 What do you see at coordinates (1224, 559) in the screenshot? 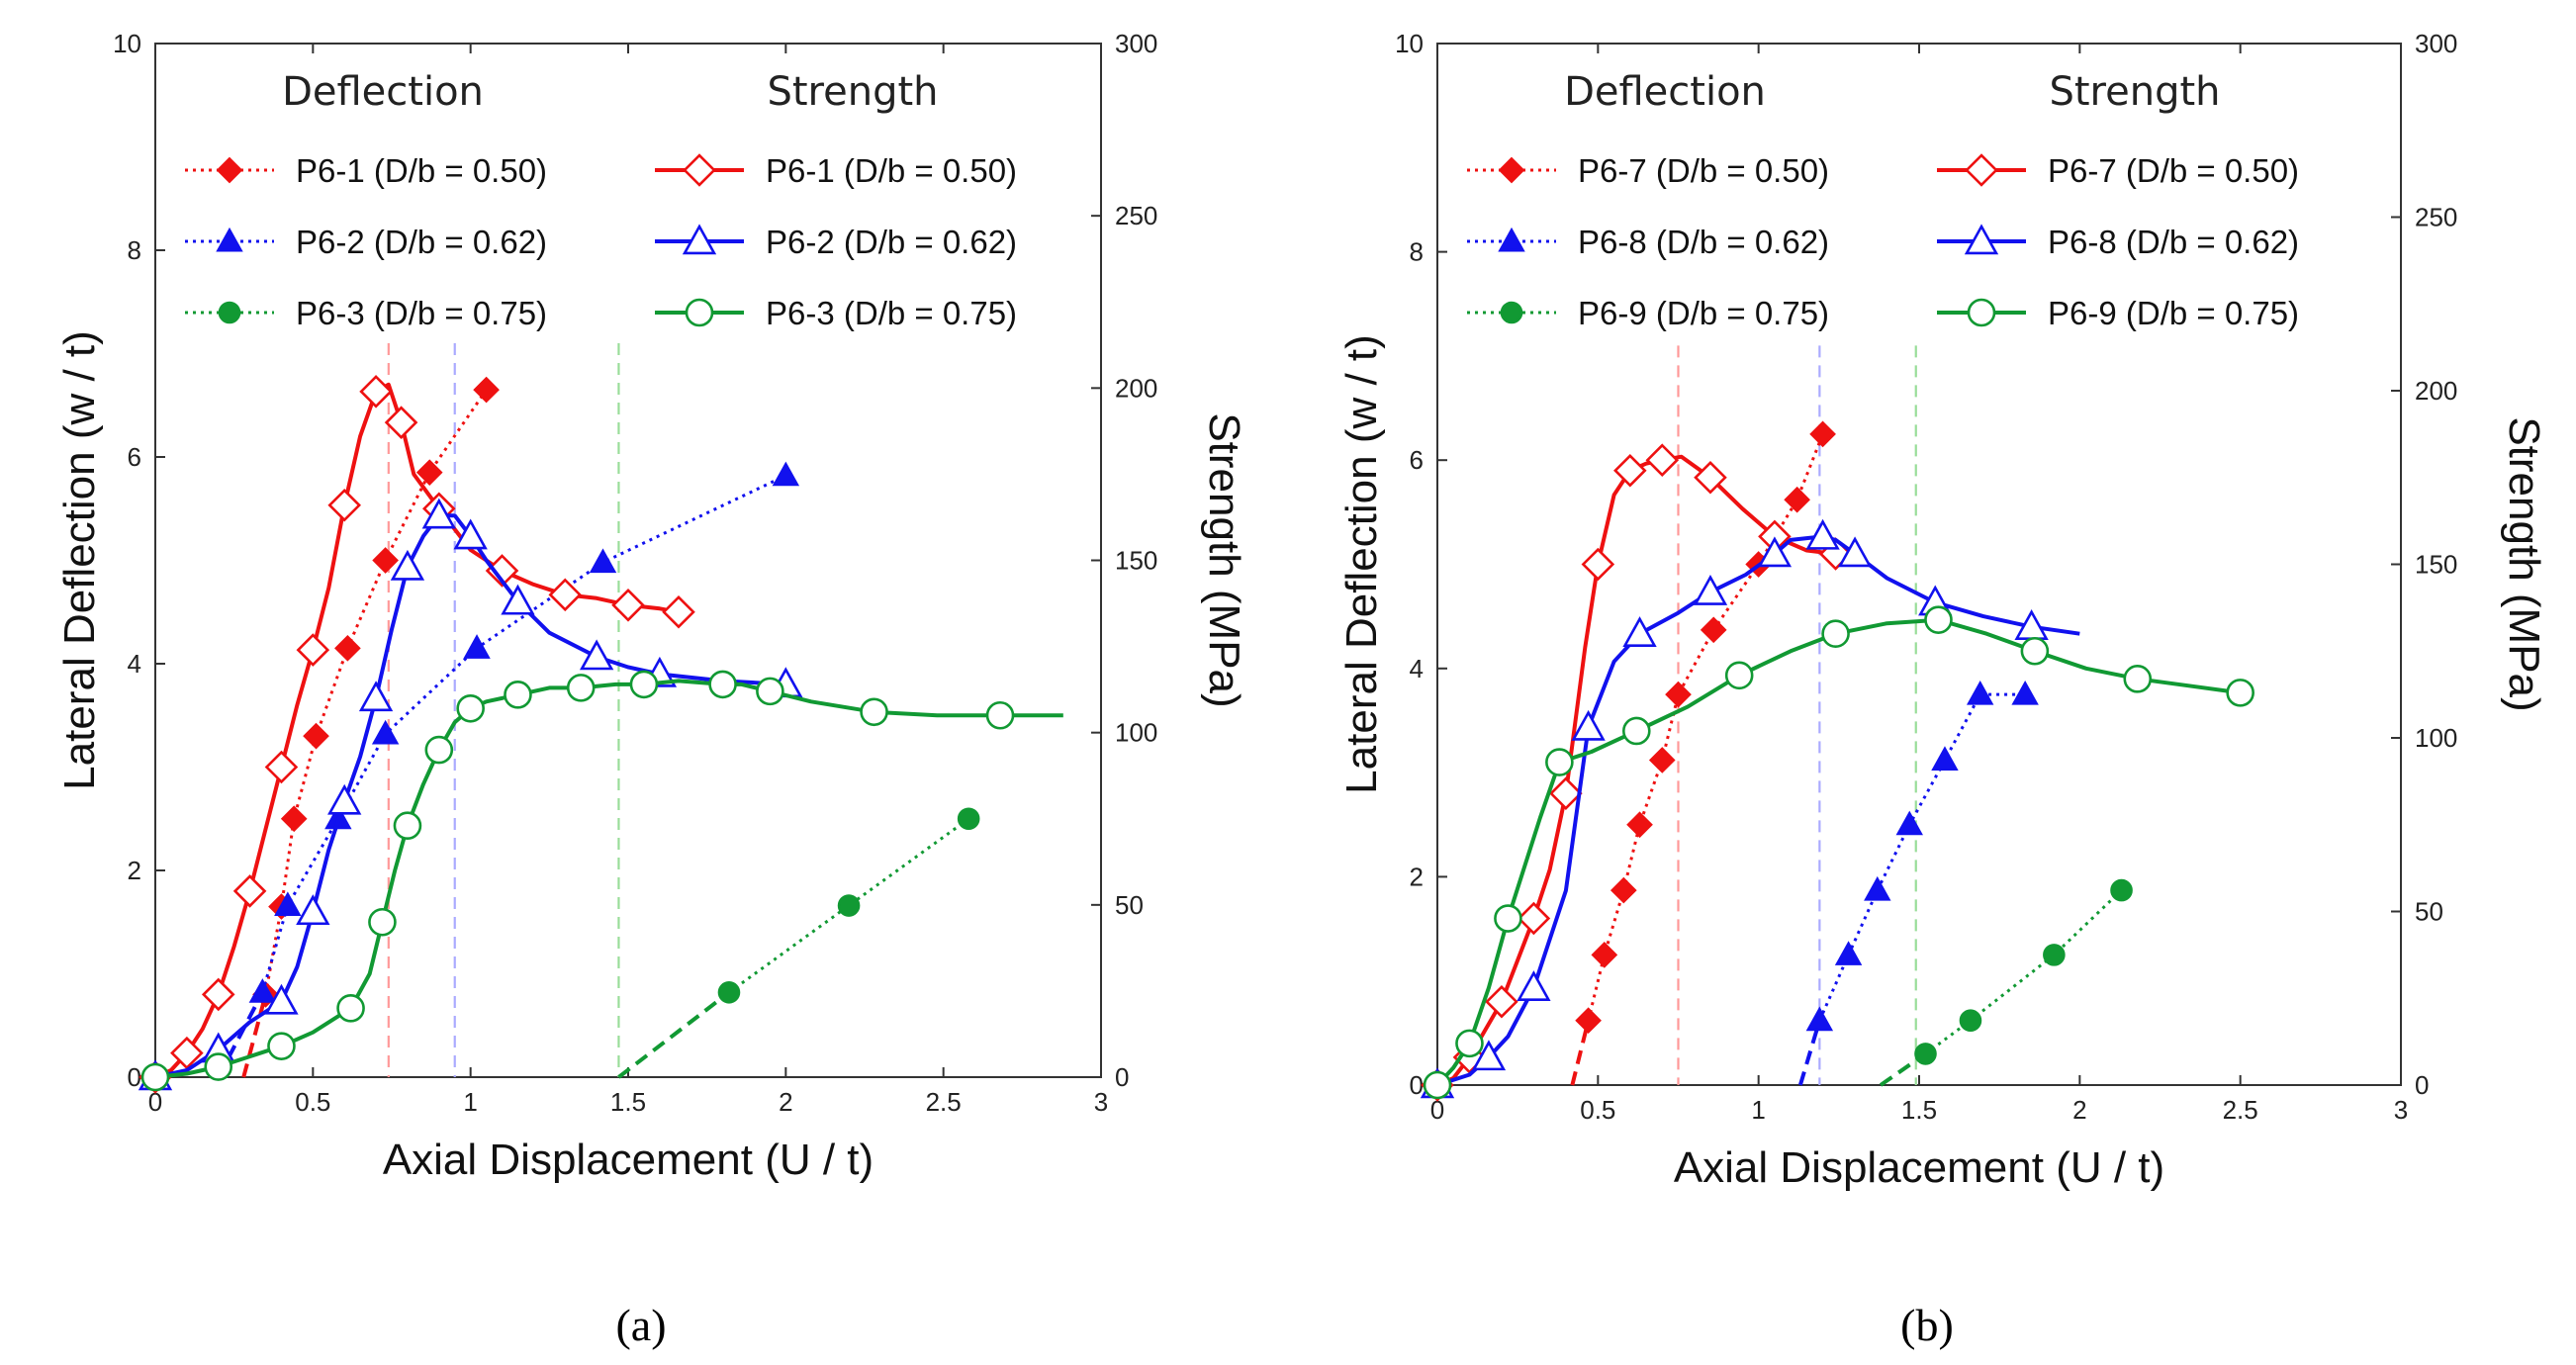
I see `y2-axis-label: Strength (MPa)` at bounding box center [1224, 559].